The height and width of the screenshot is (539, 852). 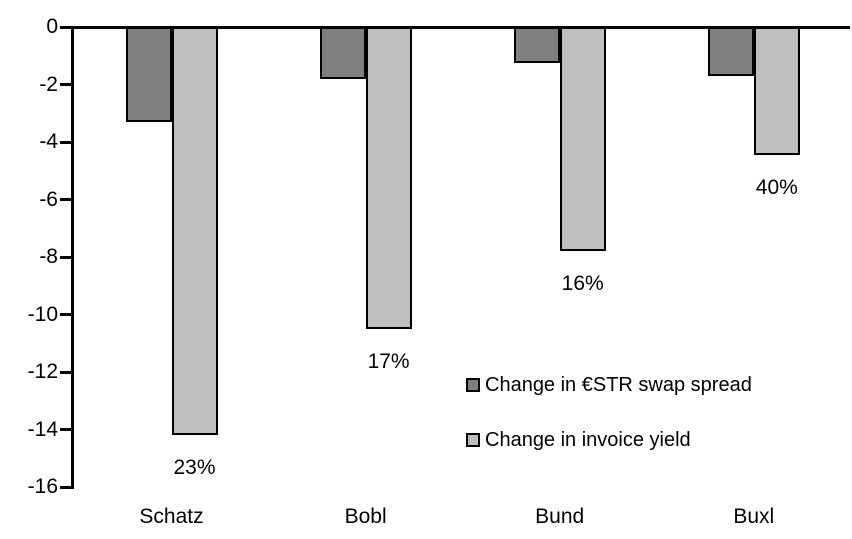 I want to click on y-axis-line, so click(x=72, y=257).